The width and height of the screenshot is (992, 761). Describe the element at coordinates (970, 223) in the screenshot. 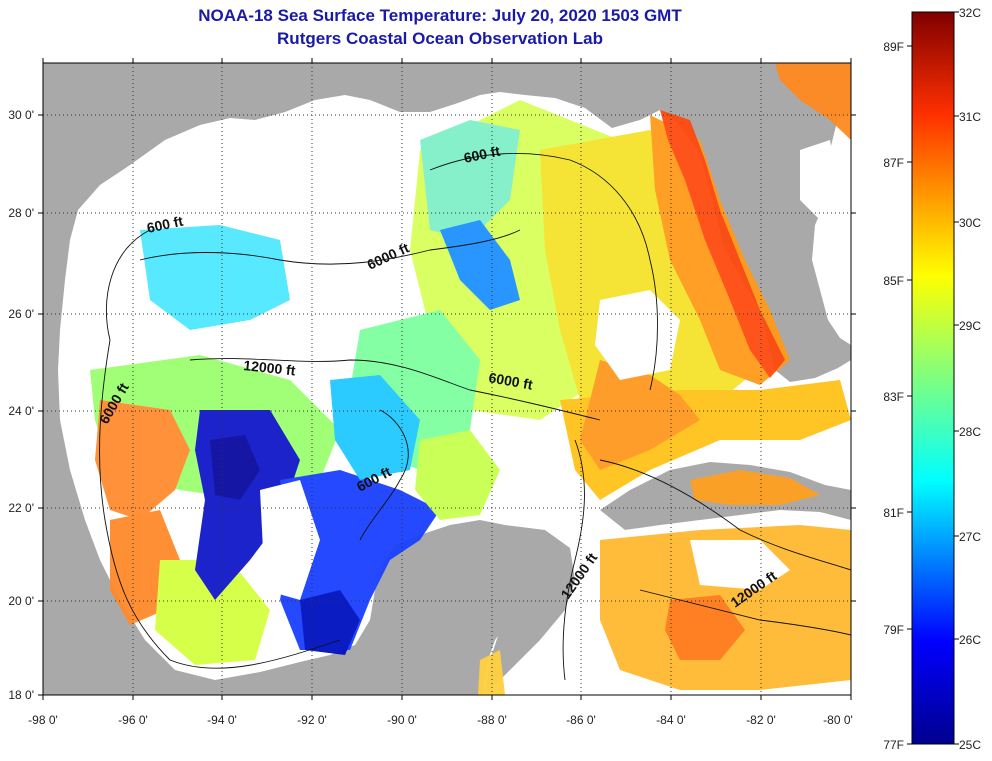

I see `colorbar-celsius-label: 30C` at that location.